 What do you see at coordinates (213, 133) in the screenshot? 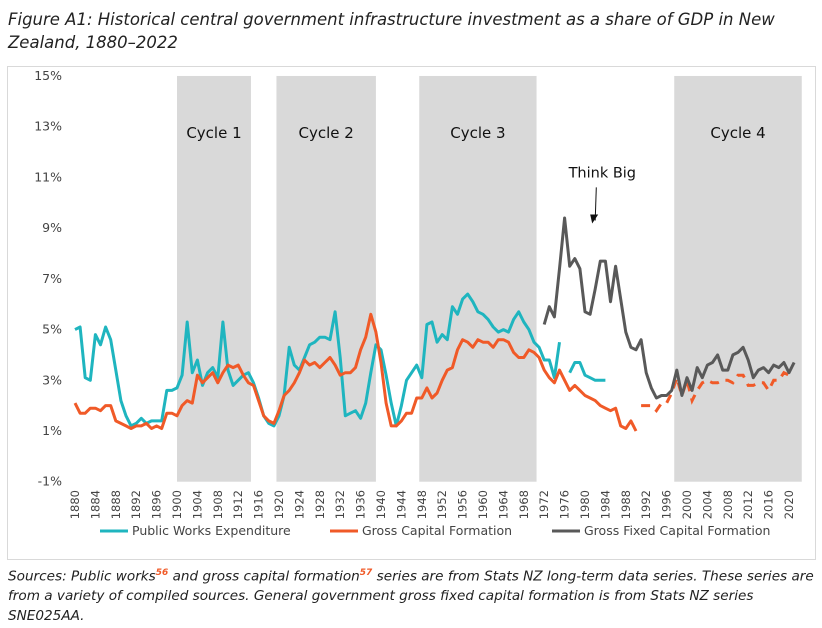
I see `cycle-label: Cycle 1` at bounding box center [213, 133].